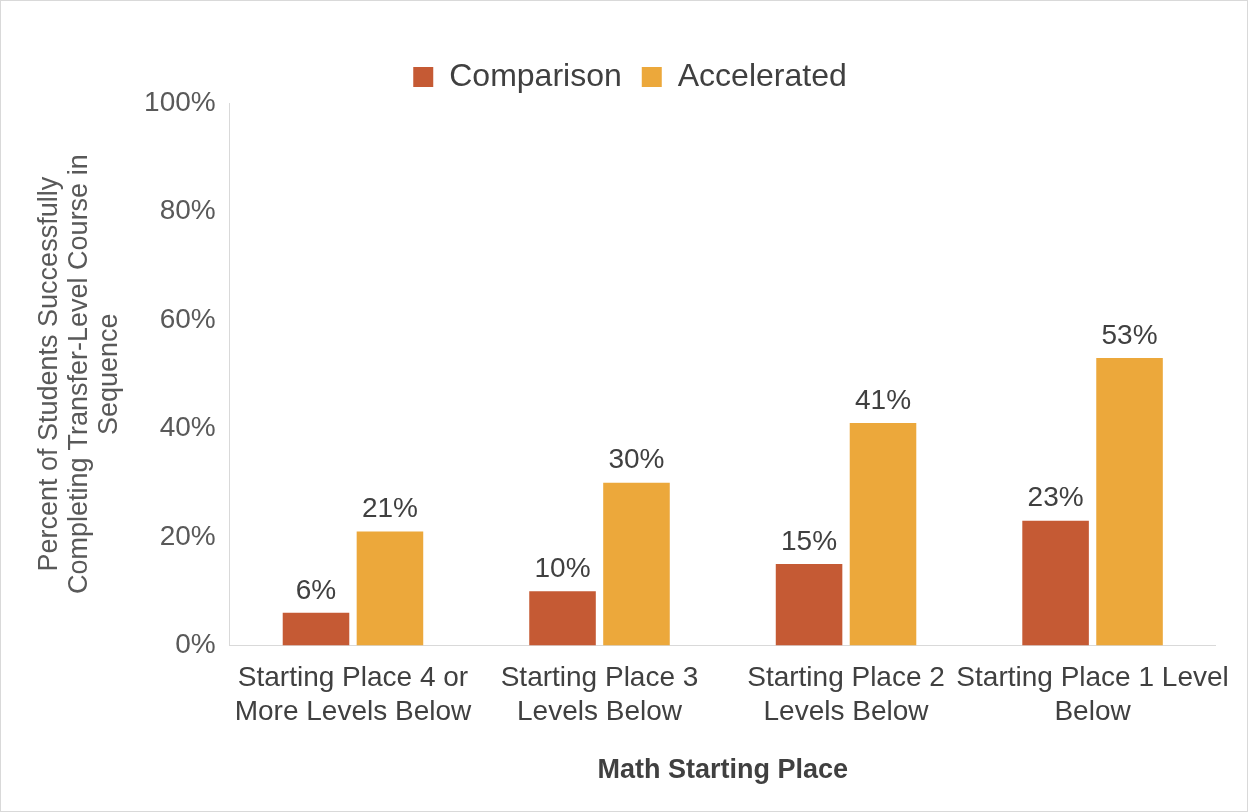  What do you see at coordinates (599, 693) in the screenshot?
I see `x-tick-label: Starting Place 3 Levels Below` at bounding box center [599, 693].